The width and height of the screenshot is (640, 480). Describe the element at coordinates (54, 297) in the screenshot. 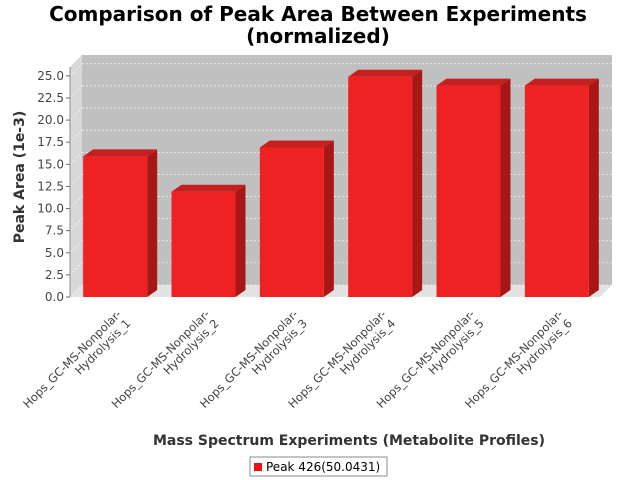

I see `y-tick-label: 0.0` at that location.